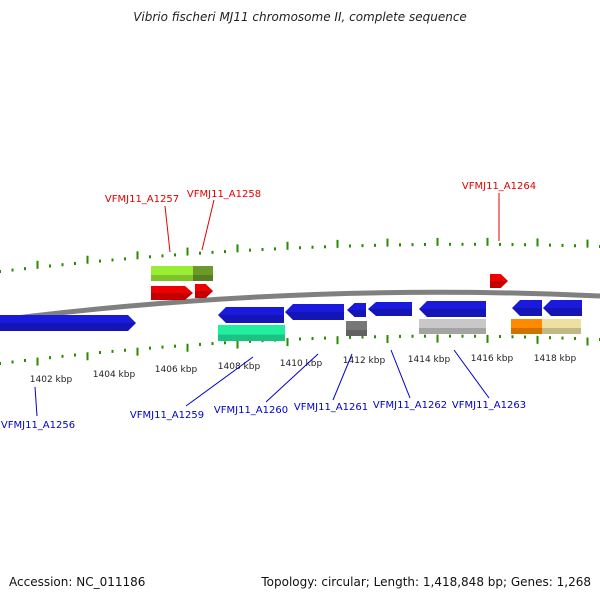  Describe the element at coordinates (555, 359) in the screenshot. I see `scale-label: 1418 kbp` at that location.